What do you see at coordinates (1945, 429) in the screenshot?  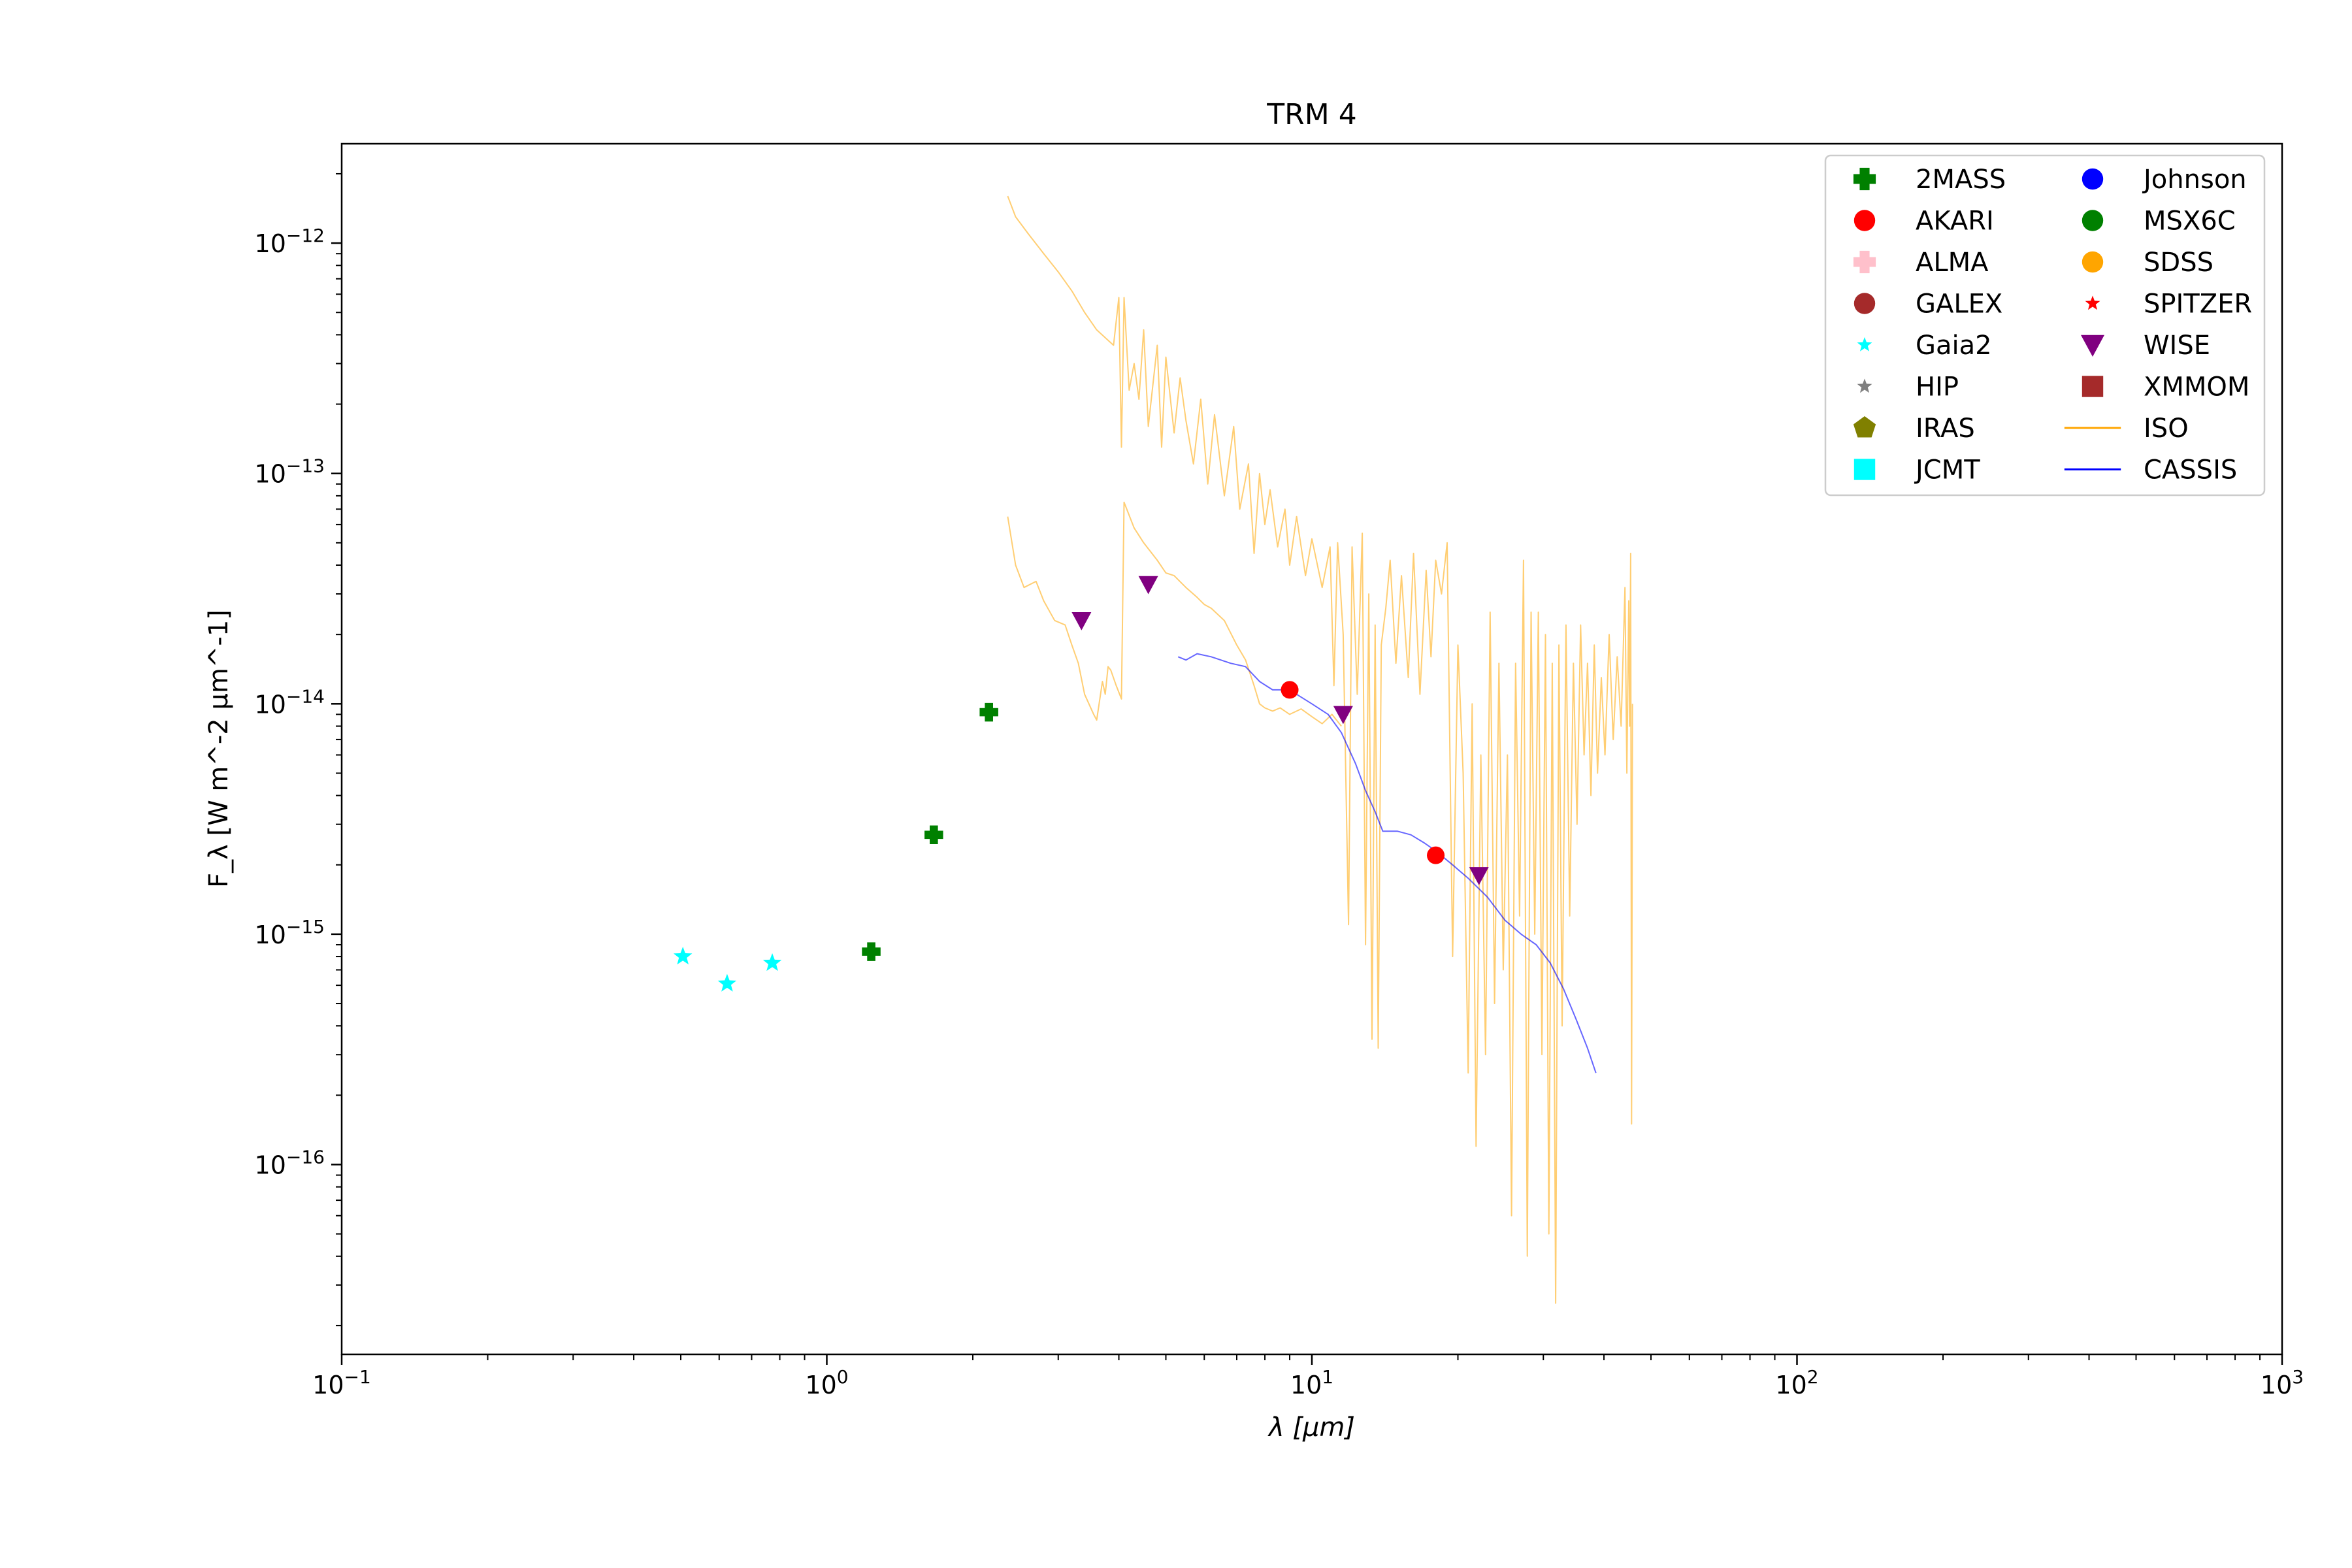 I see `legend-label: IRAS` at bounding box center [1945, 429].